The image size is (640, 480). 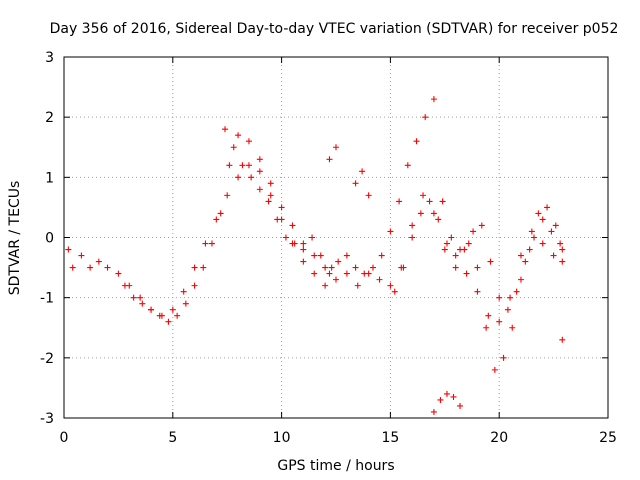 I want to click on series-track-B, so click(x=230, y=228).